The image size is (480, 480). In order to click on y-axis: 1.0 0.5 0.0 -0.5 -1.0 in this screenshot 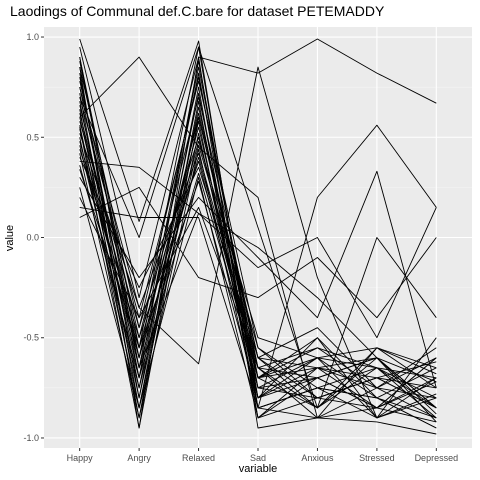, I will do `click(33, 237)`.